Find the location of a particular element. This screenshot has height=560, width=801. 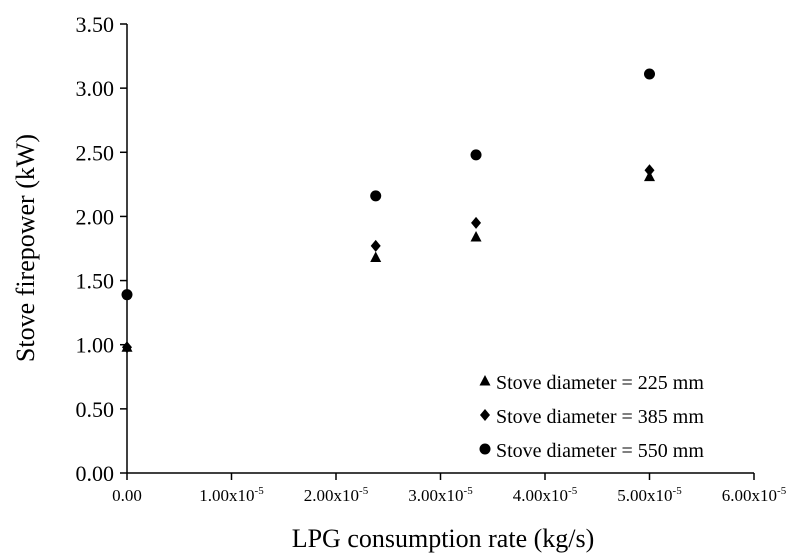

x-tick-label: 0.00 is located at coordinates (127, 495).